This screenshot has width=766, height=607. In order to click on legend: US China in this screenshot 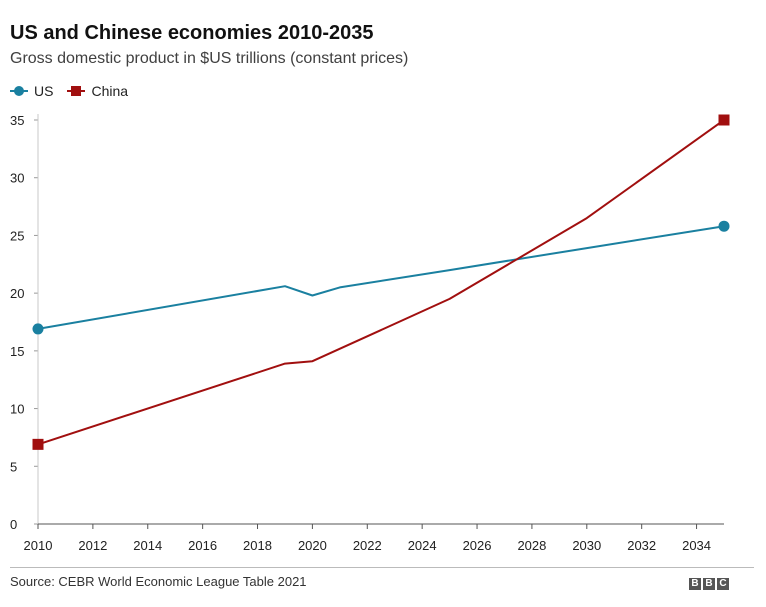, I will do `click(76, 91)`.